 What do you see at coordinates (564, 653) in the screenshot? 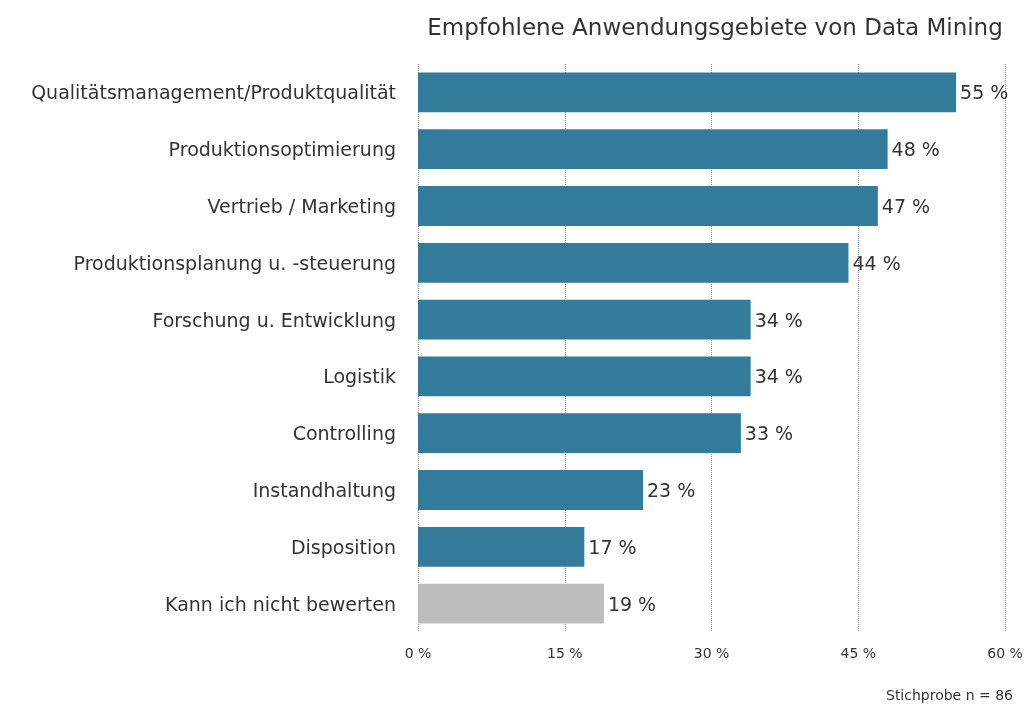
I see `x-tick-label: 15 %` at bounding box center [564, 653].